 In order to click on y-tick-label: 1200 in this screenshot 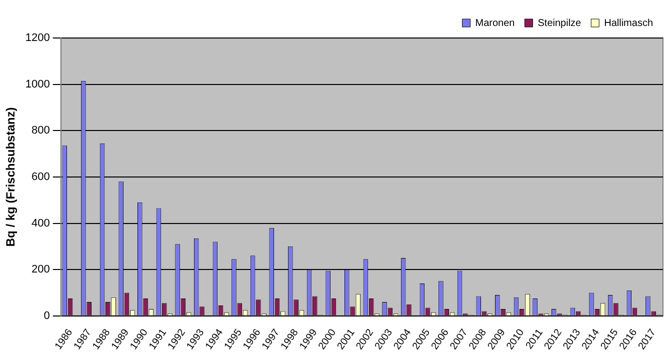, I will do `click(37, 38)`.